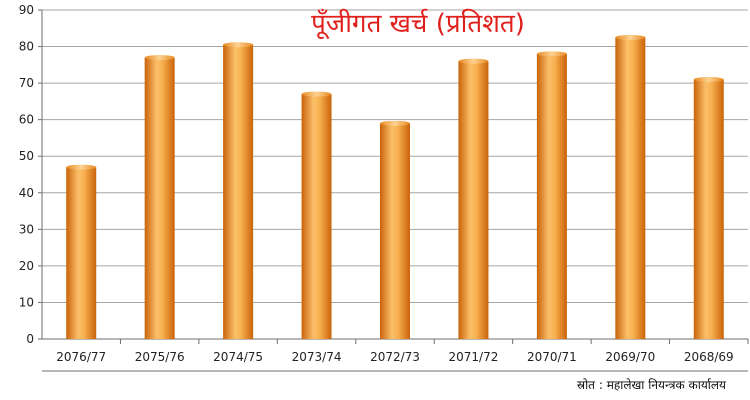 The height and width of the screenshot is (400, 750). Describe the element at coordinates (474, 357) in the screenshot. I see `x-tick-label: 2071/72` at that location.